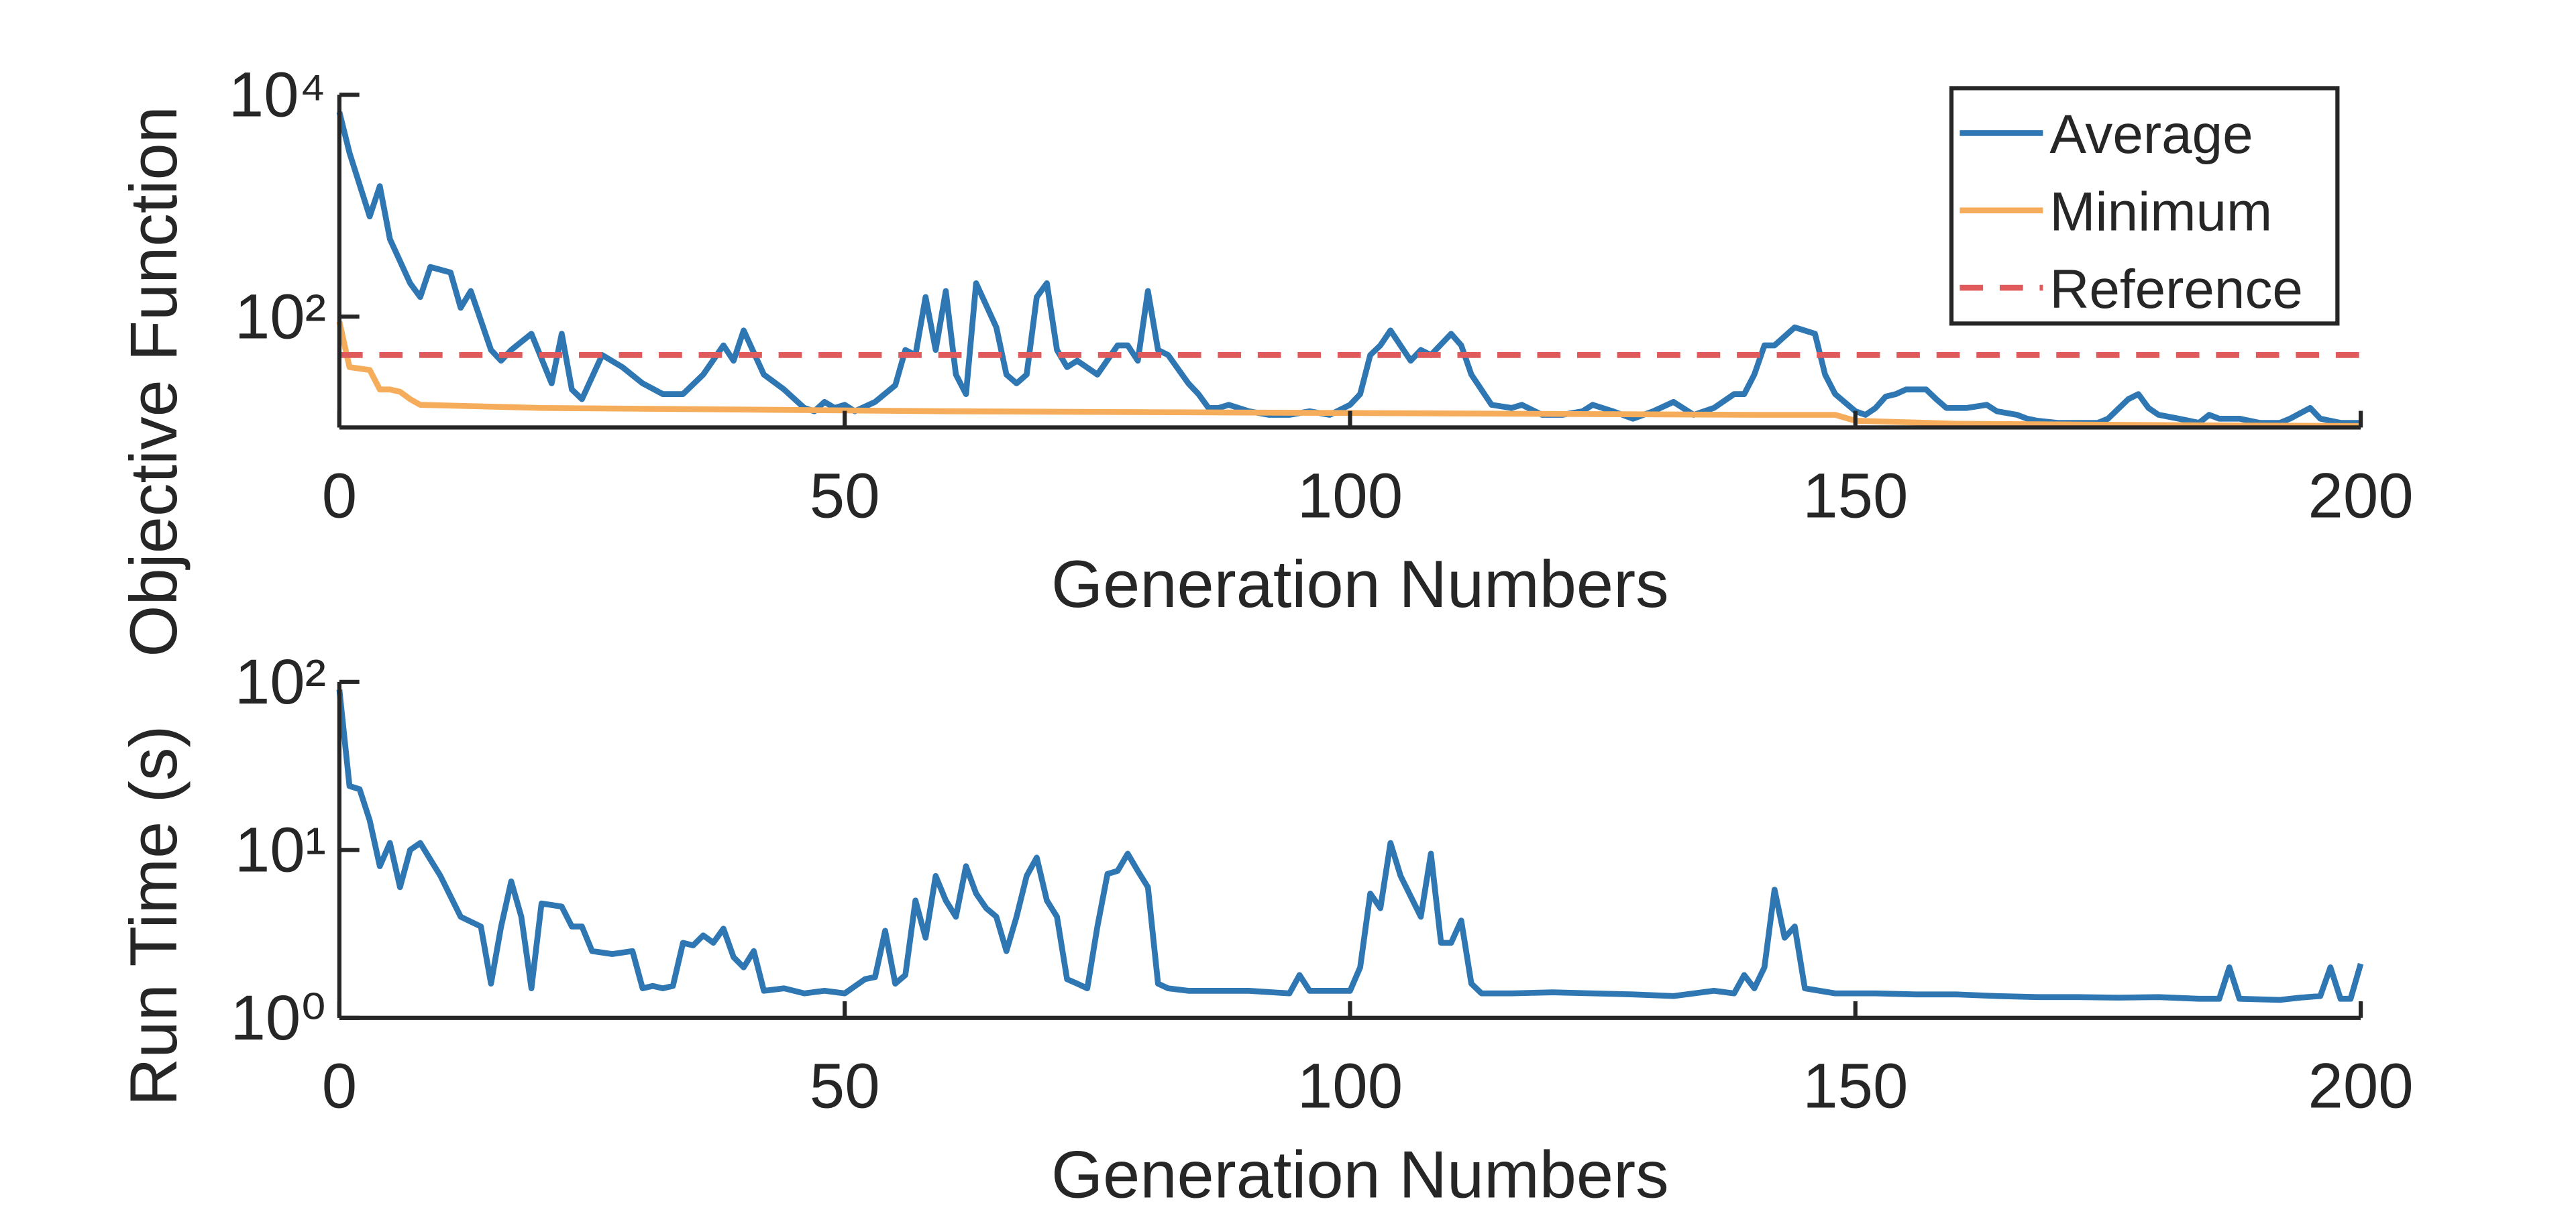  Describe the element at coordinates (2176, 289) in the screenshot. I see `legend-label: Reference` at that location.